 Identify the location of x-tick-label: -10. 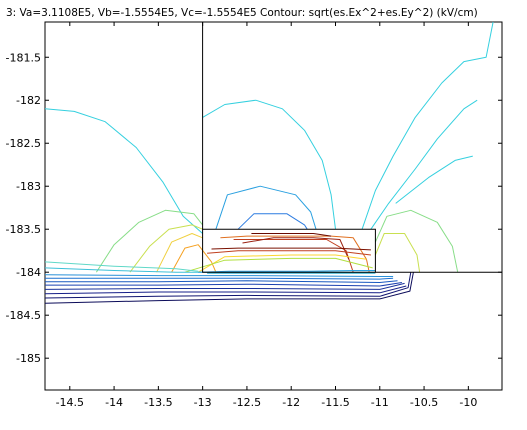
(468, 402).